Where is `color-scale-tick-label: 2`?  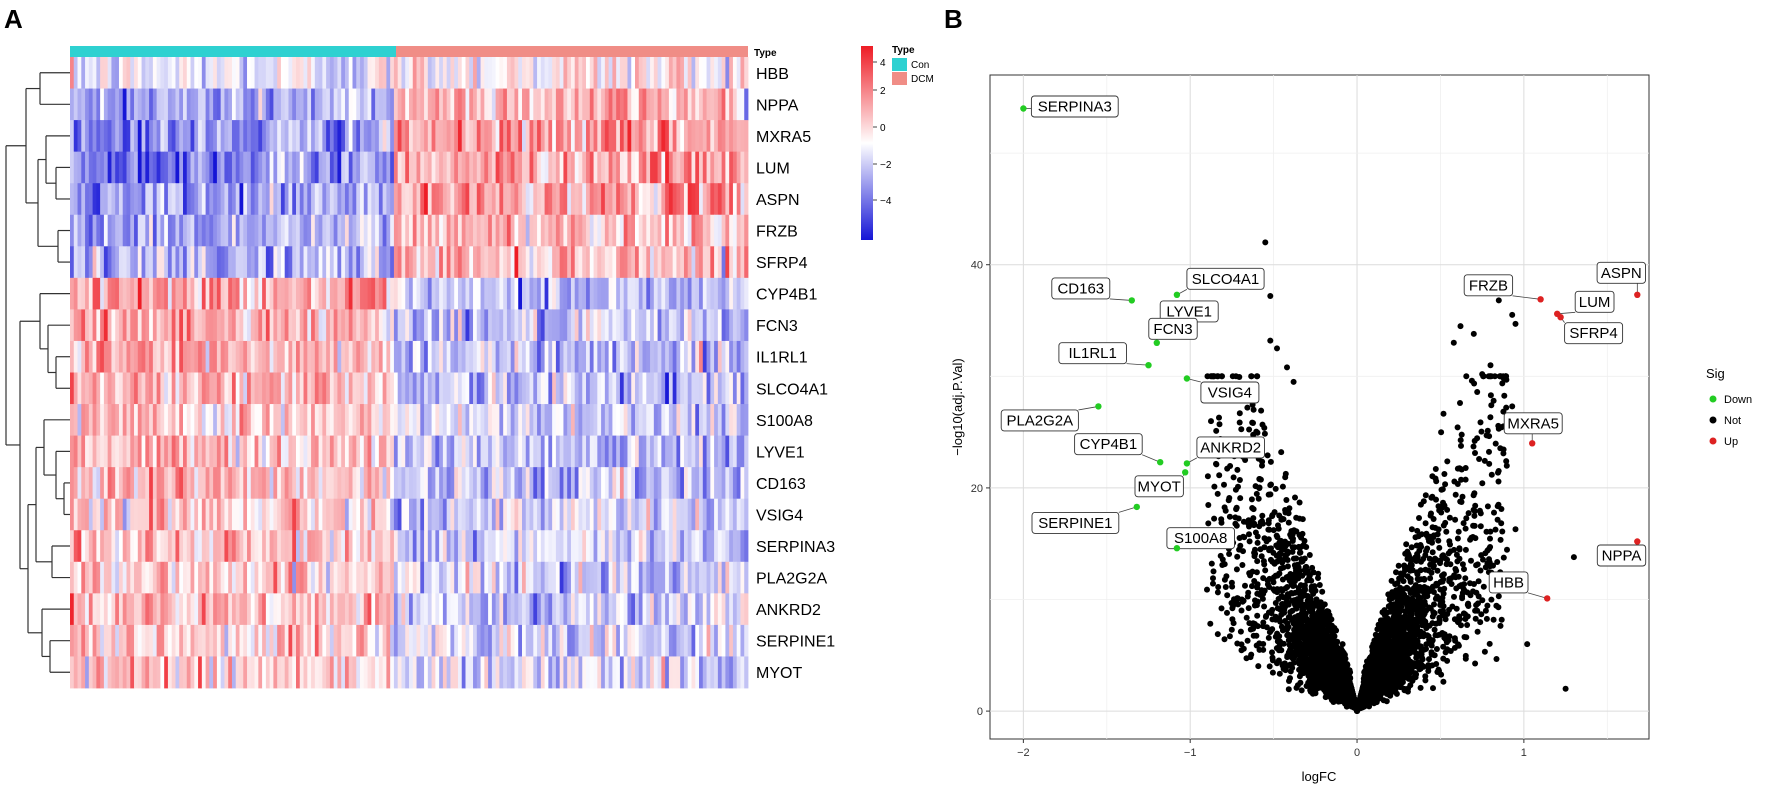 color-scale-tick-label: 2 is located at coordinates (883, 91).